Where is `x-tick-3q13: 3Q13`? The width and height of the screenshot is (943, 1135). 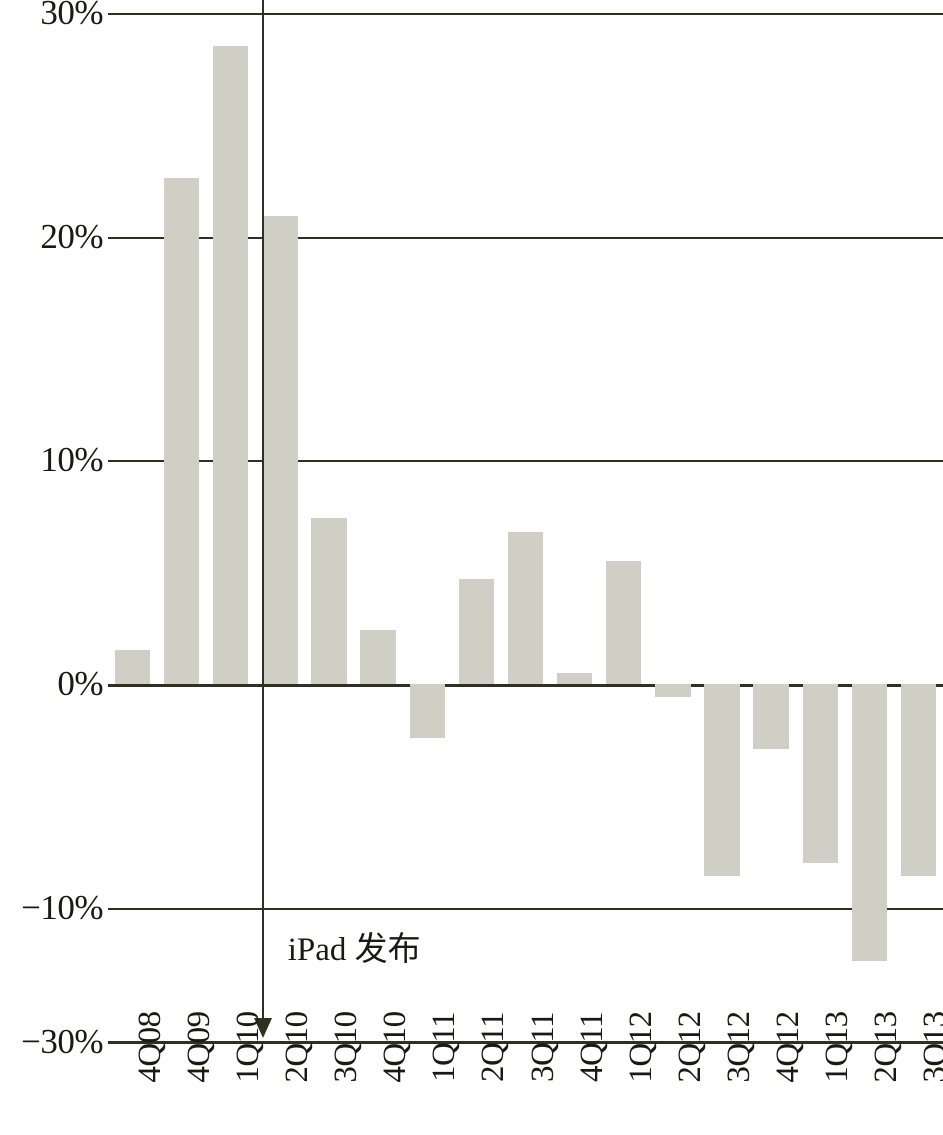 x-tick-3q13: 3Q13 is located at coordinates (919, 1073).